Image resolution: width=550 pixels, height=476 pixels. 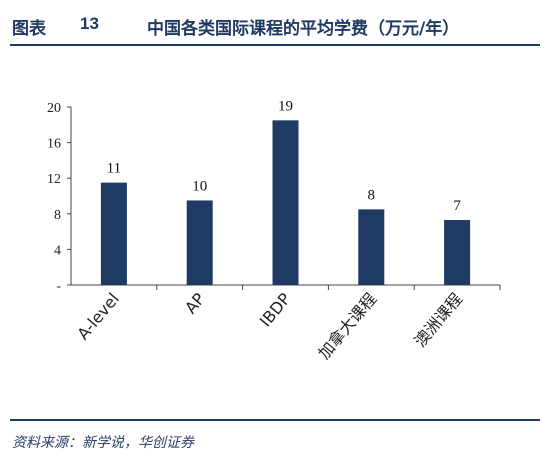 What do you see at coordinates (285, 106) in the screenshot?
I see `data-label: 19` at bounding box center [285, 106].